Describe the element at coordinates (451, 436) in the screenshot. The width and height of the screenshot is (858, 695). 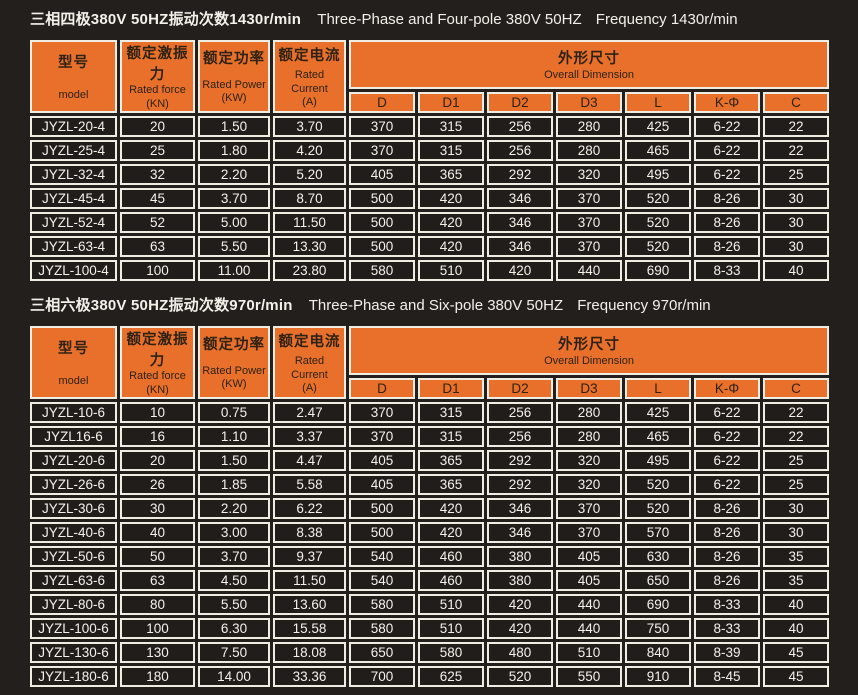
I see `value-cell: 315` at that location.